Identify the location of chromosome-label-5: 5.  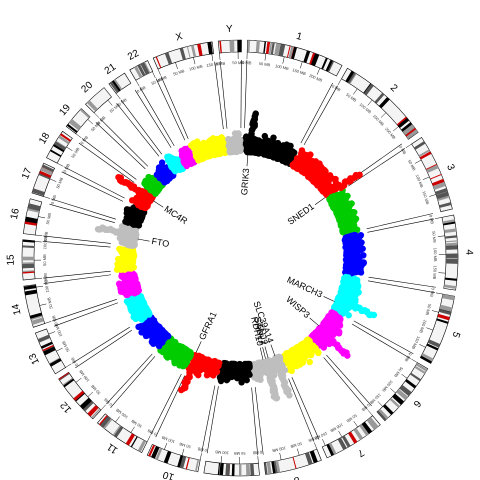
(455, 334).